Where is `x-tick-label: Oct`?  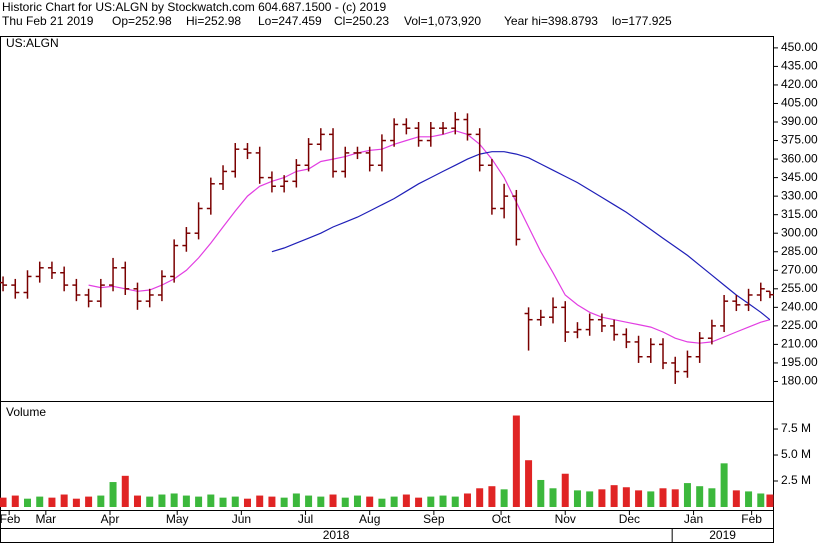
x-tick-label: Oct is located at coordinates (501, 519).